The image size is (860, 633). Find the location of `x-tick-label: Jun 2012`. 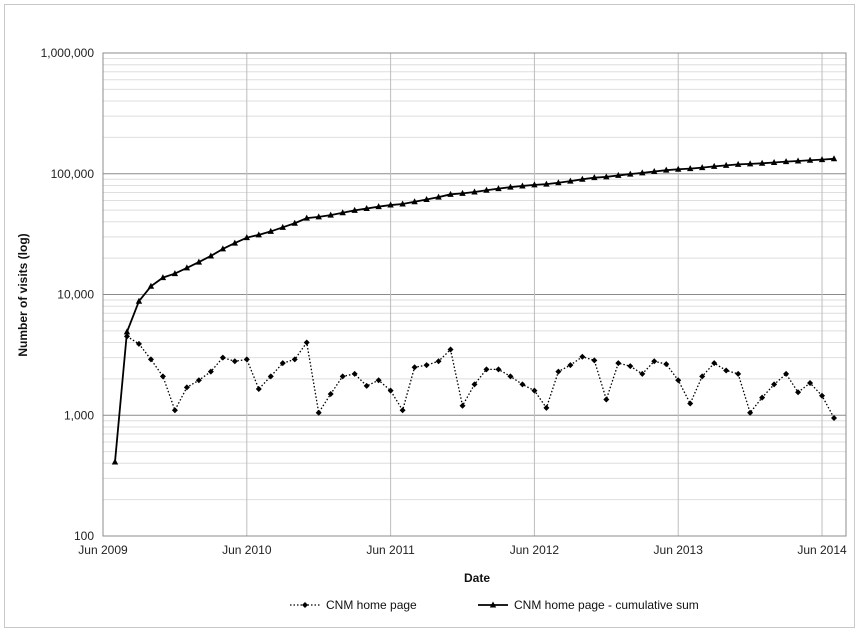

x-tick-label: Jun 2012 is located at coordinates (535, 550).